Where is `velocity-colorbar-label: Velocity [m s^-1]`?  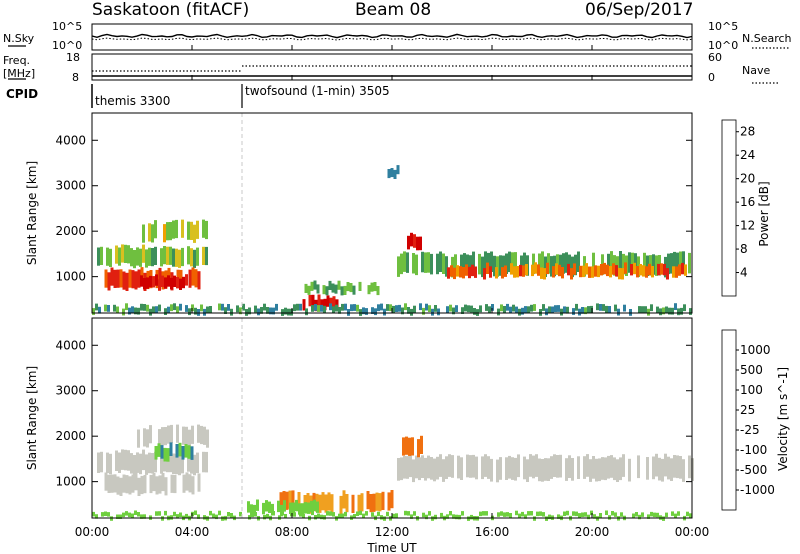
velocity-colorbar-label: Velocity [m s^-1] is located at coordinates (783, 419).